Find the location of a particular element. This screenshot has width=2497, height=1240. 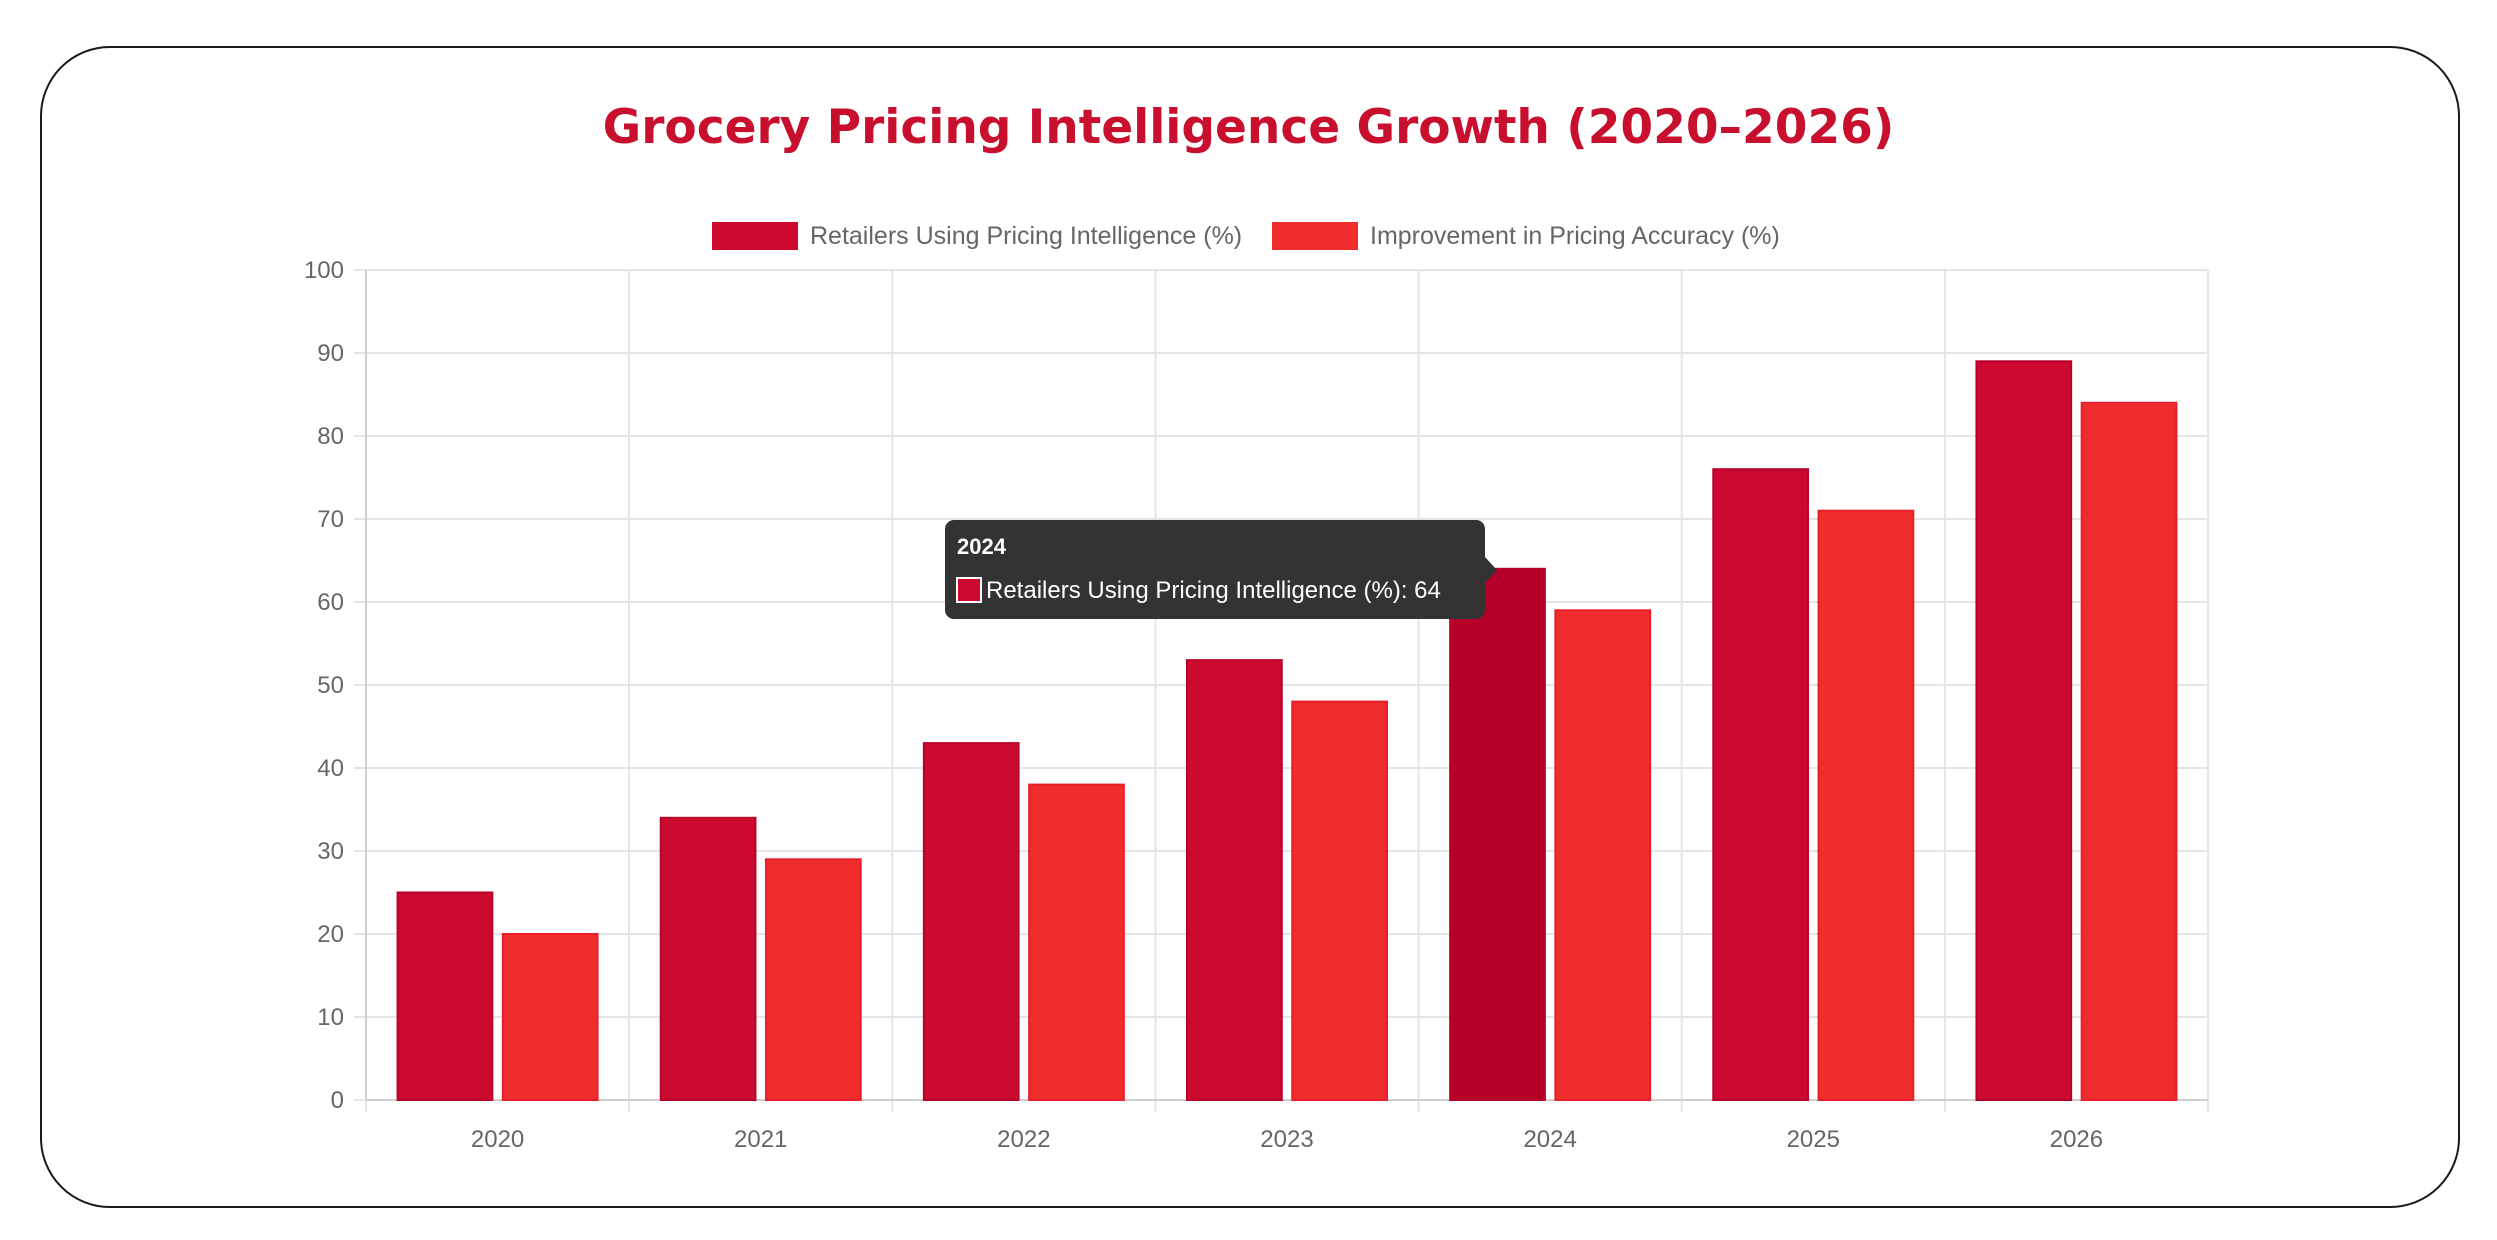

y-tick-label: 90 is located at coordinates (330, 353).